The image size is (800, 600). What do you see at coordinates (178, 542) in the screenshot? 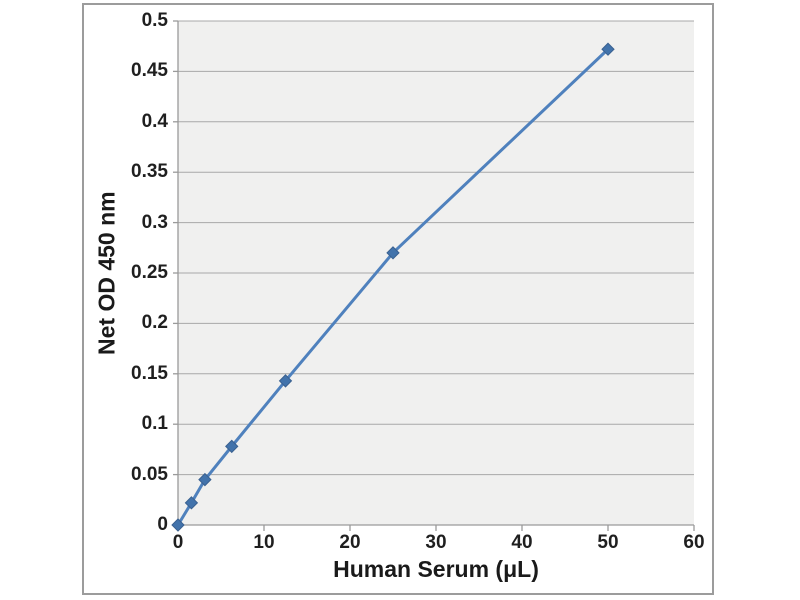
I see `x-tick-label: 0` at bounding box center [178, 542].